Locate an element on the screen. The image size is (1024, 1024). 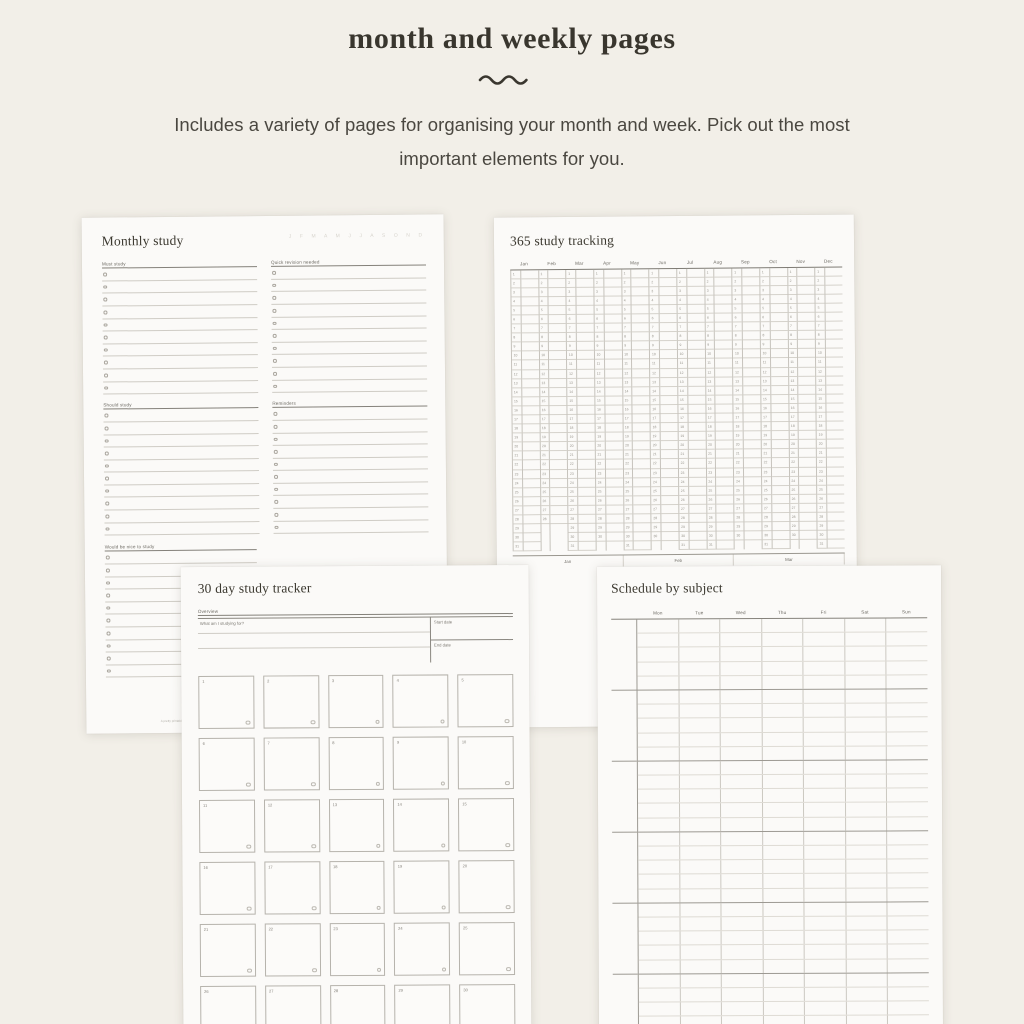
day-box: 5 is located at coordinates (485, 701).